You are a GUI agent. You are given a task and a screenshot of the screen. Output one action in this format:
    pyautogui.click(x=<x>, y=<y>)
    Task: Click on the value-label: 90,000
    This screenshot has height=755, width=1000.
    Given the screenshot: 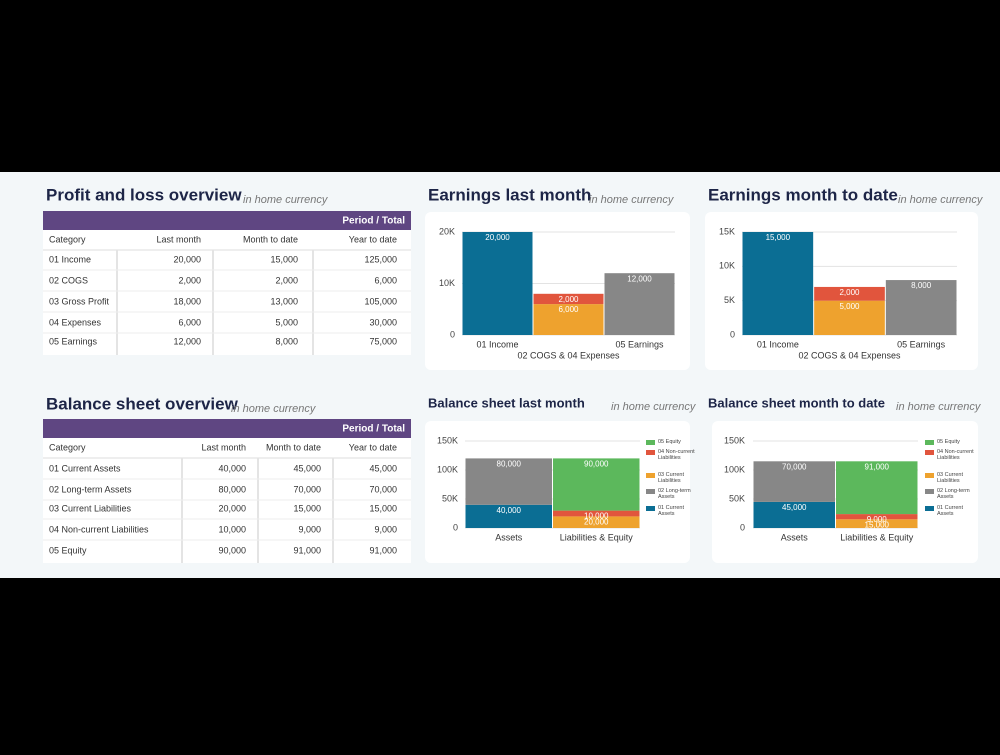 What is the action you would take?
    pyautogui.click(x=596, y=464)
    